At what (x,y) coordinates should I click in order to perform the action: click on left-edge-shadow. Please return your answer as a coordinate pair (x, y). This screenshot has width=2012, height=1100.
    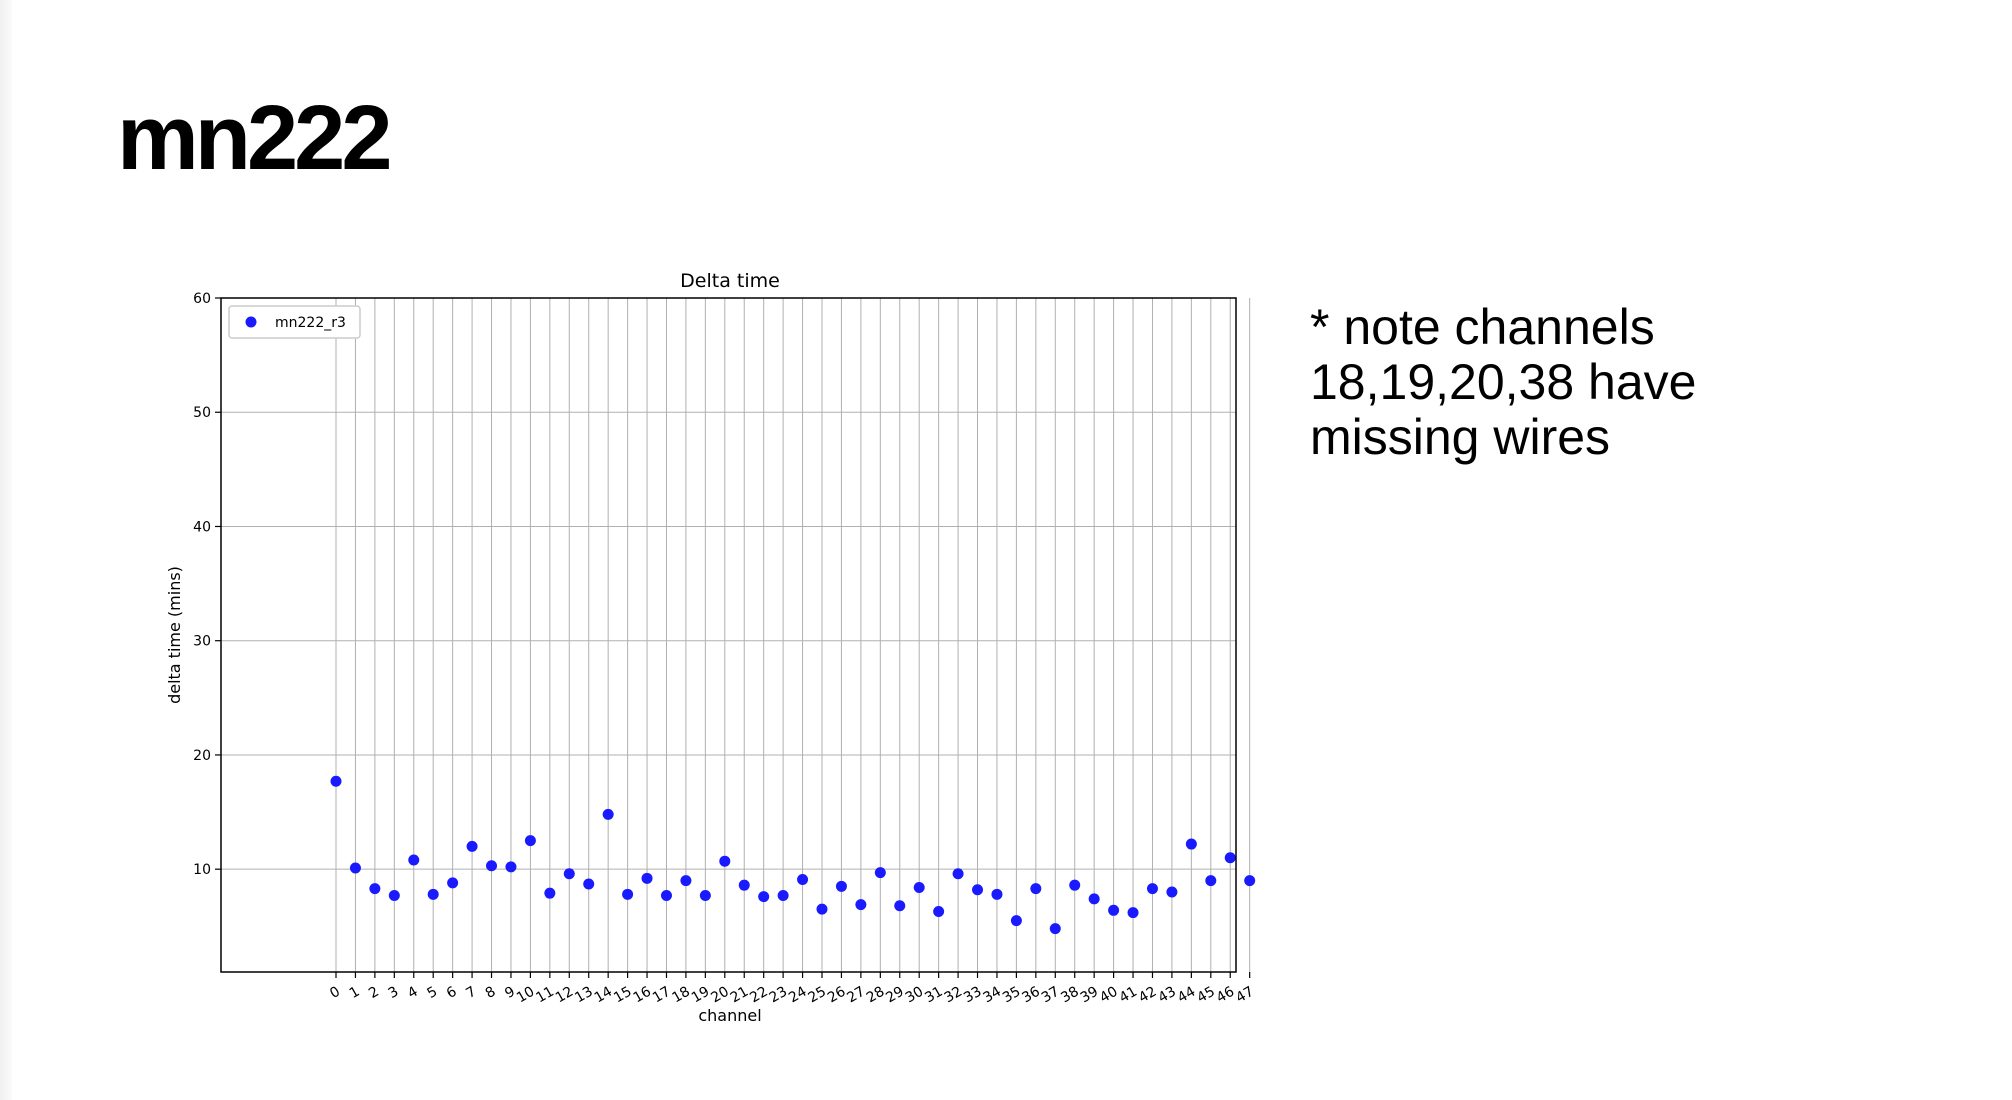
    Looking at the image, I should click on (6, 550).